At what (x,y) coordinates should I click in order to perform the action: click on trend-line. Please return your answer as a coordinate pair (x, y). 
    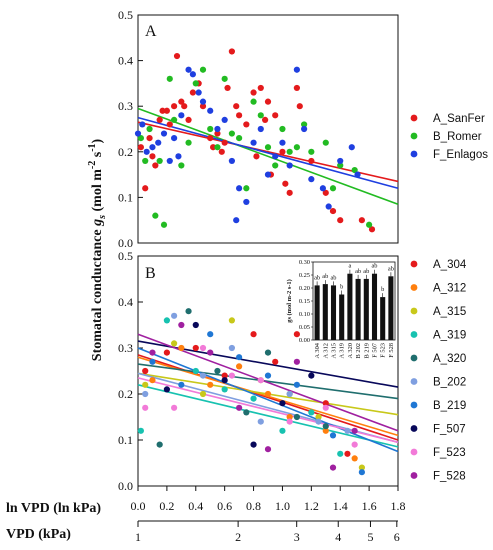
    Looking at the image, I should click on (268, 397).